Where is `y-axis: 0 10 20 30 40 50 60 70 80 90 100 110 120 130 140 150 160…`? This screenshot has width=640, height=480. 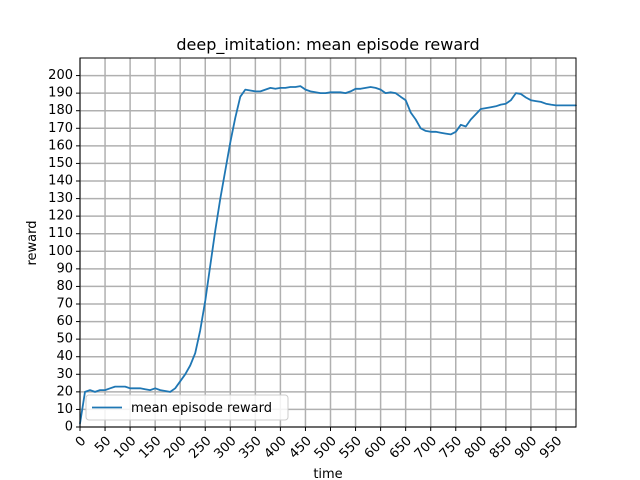 y-axis: 0 10 20 30 40 50 60 70 80 90 100 110 120 130 140 150 160… is located at coordinates (64, 251).